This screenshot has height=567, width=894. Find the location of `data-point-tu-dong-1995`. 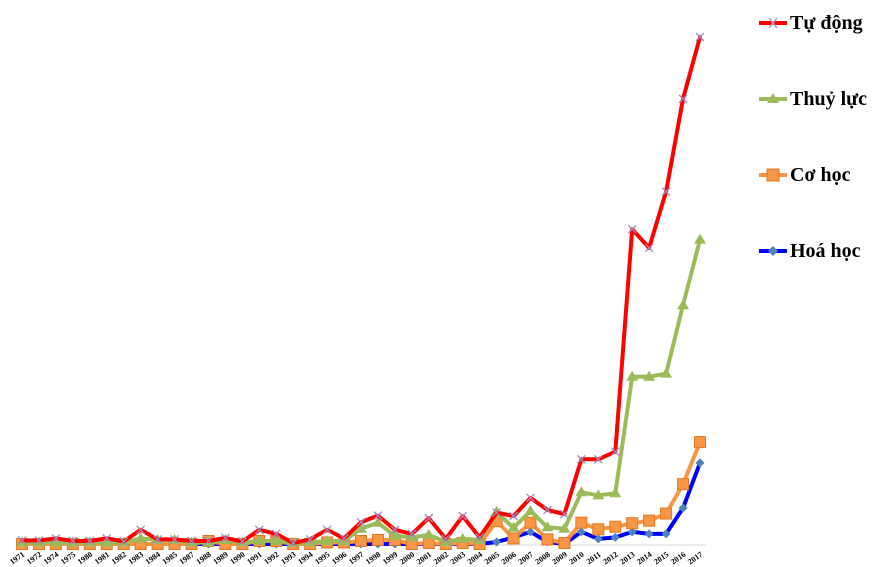

data-point-tu-dong-1995 is located at coordinates (327, 530).